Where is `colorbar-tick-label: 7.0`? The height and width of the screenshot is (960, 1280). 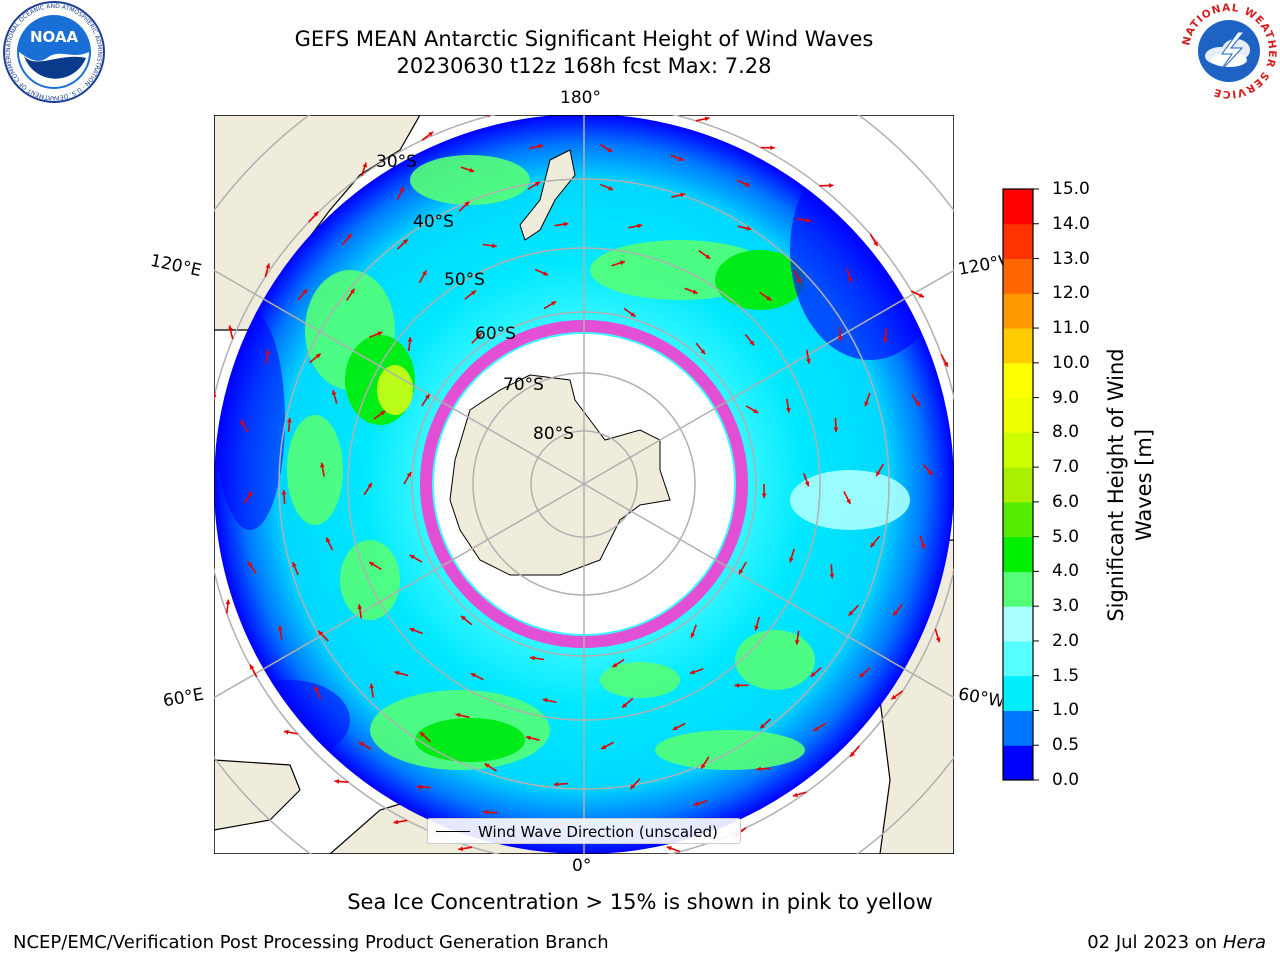
colorbar-tick-label: 7.0 is located at coordinates (1066, 467).